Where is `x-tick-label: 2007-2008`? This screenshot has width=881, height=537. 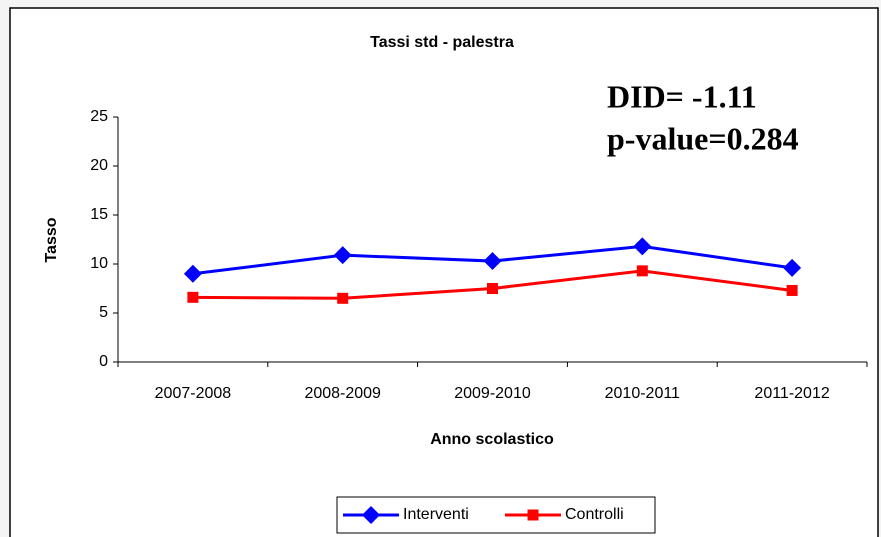 x-tick-label: 2007-2008 is located at coordinates (193, 393).